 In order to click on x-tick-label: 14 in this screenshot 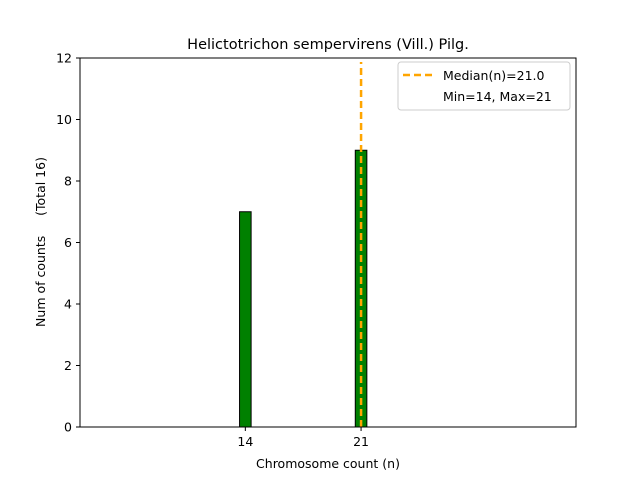, I will do `click(245, 441)`.